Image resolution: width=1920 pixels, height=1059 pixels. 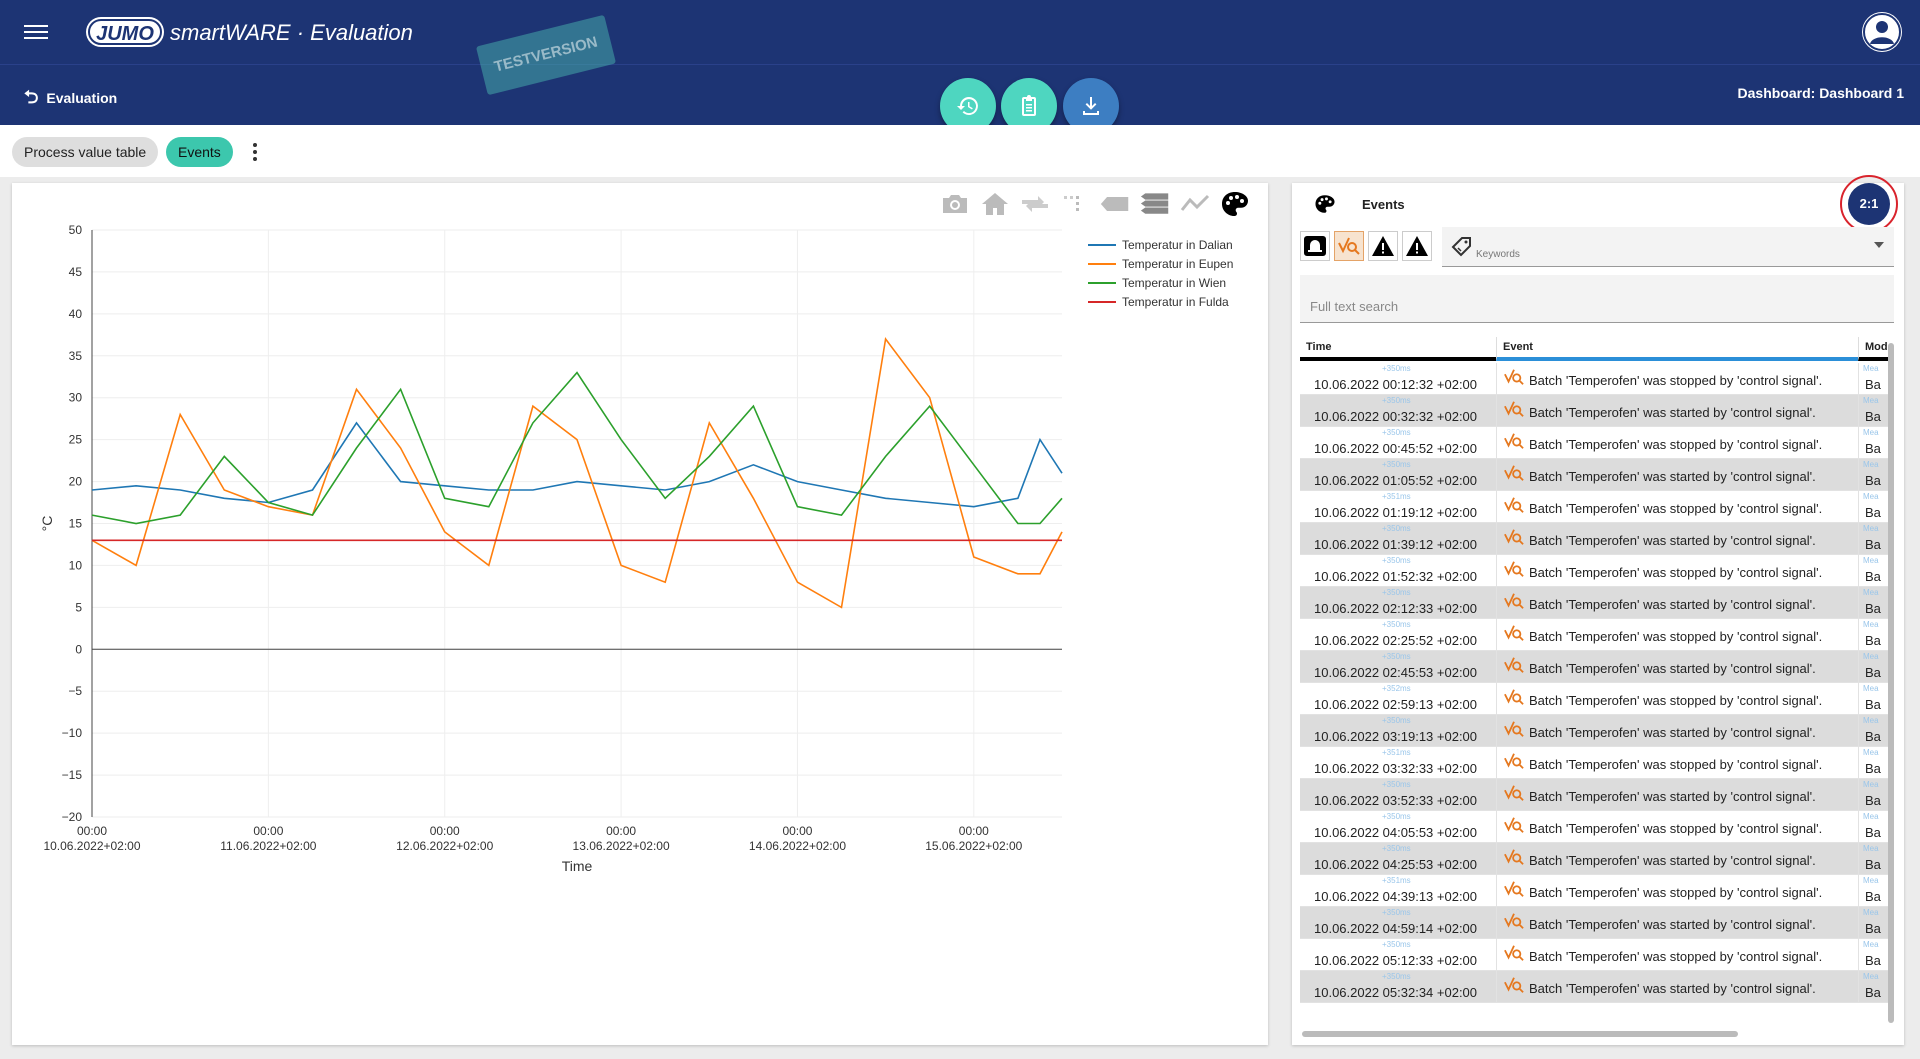 What do you see at coordinates (1398, 349) in the screenshot?
I see `column-header-time: Time` at bounding box center [1398, 349].